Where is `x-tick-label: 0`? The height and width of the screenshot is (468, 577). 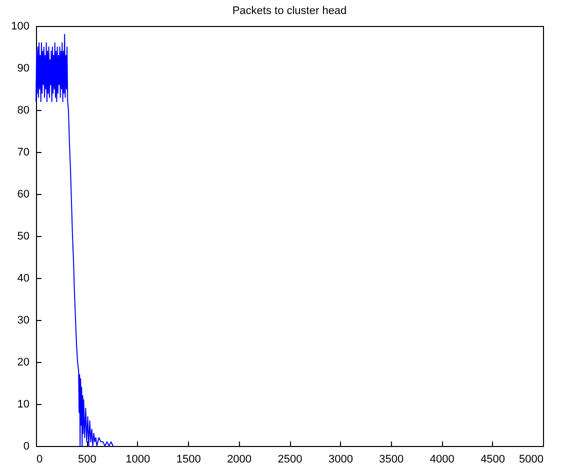 x-tick-label: 0 is located at coordinates (39, 460).